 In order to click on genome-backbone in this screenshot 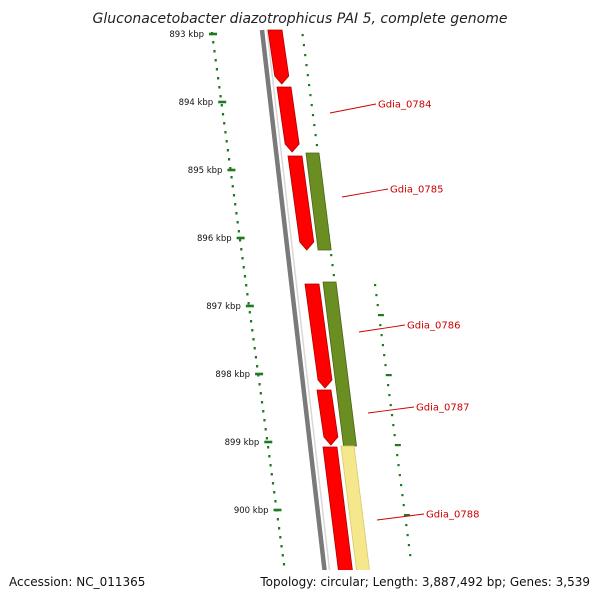, I will do `click(296, 314)`.